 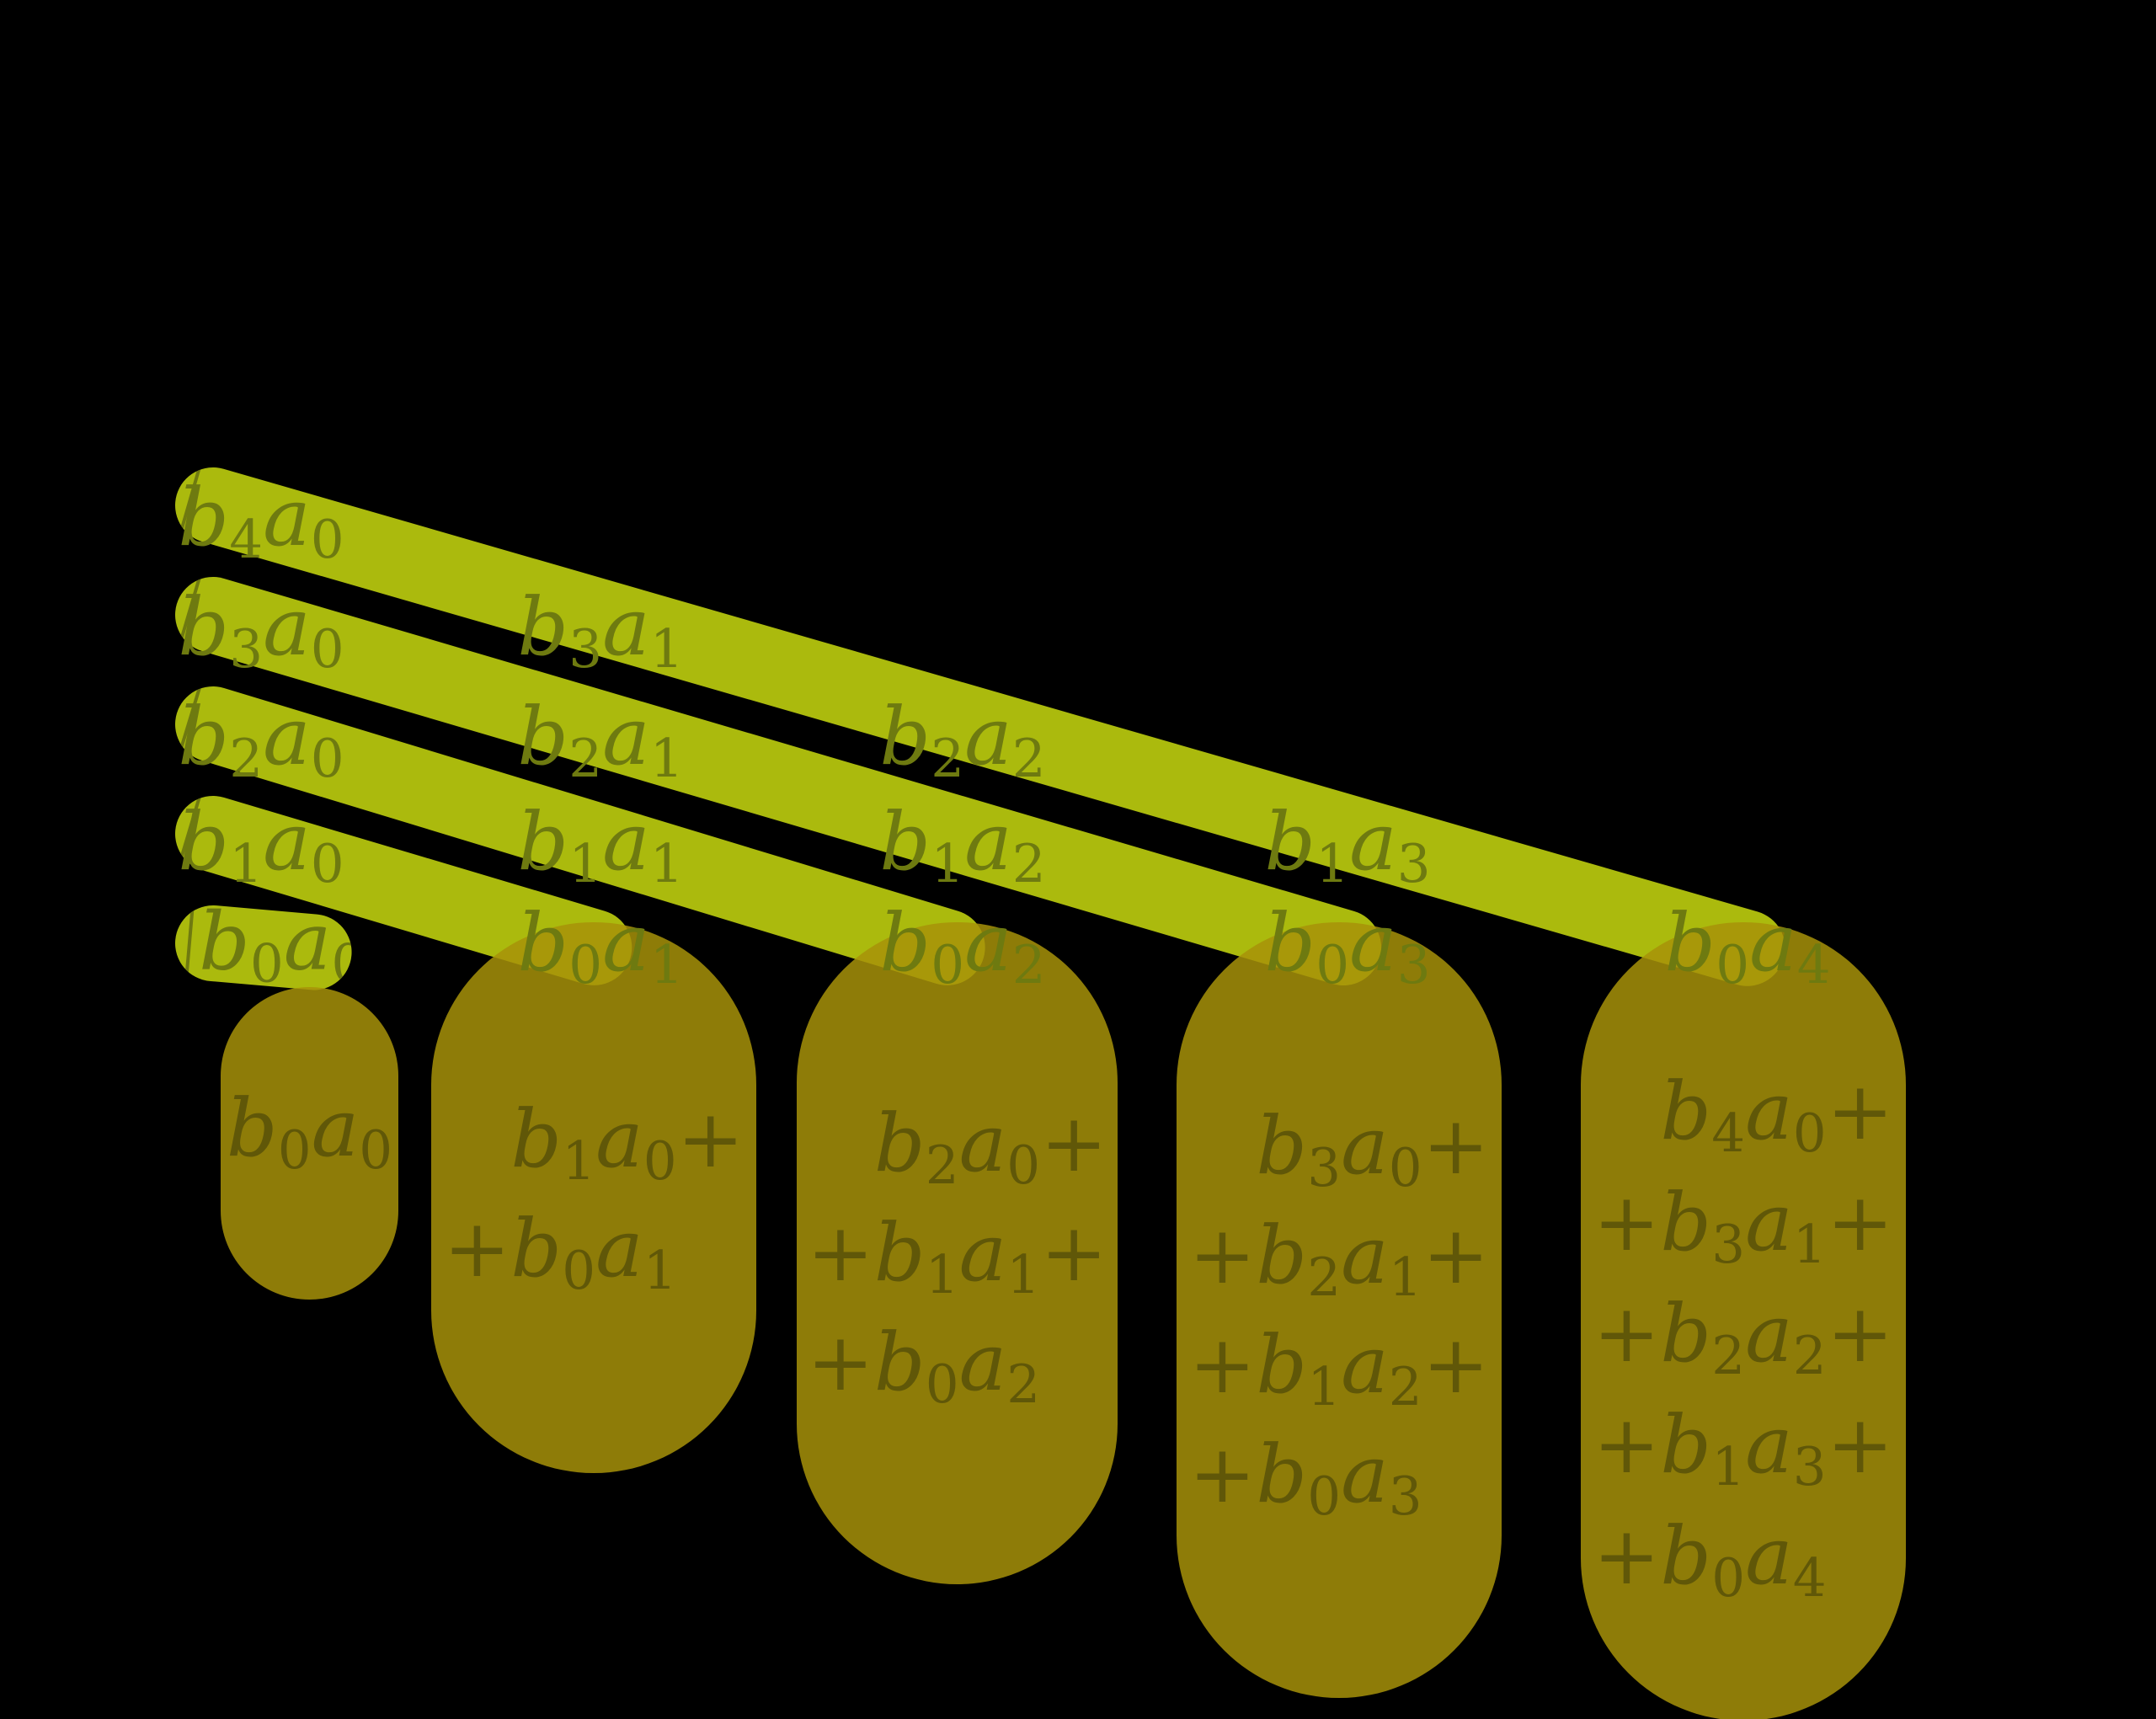 I want to click on product-term: b0a4, so click(x=1743, y=1559).